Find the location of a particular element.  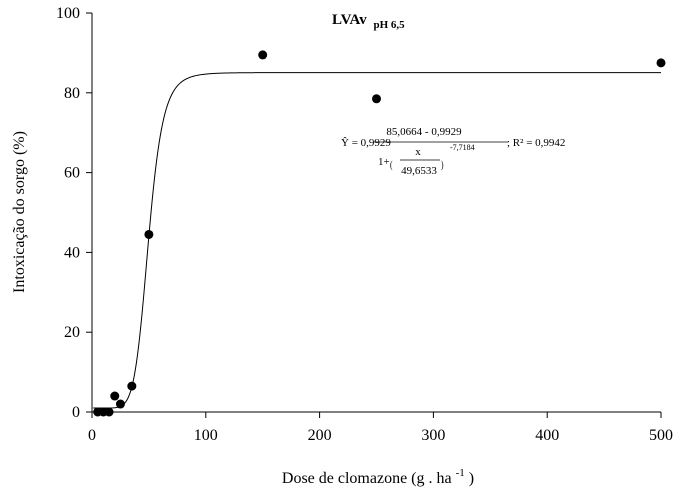

equation-inner-numerator: x is located at coordinates (418, 152).